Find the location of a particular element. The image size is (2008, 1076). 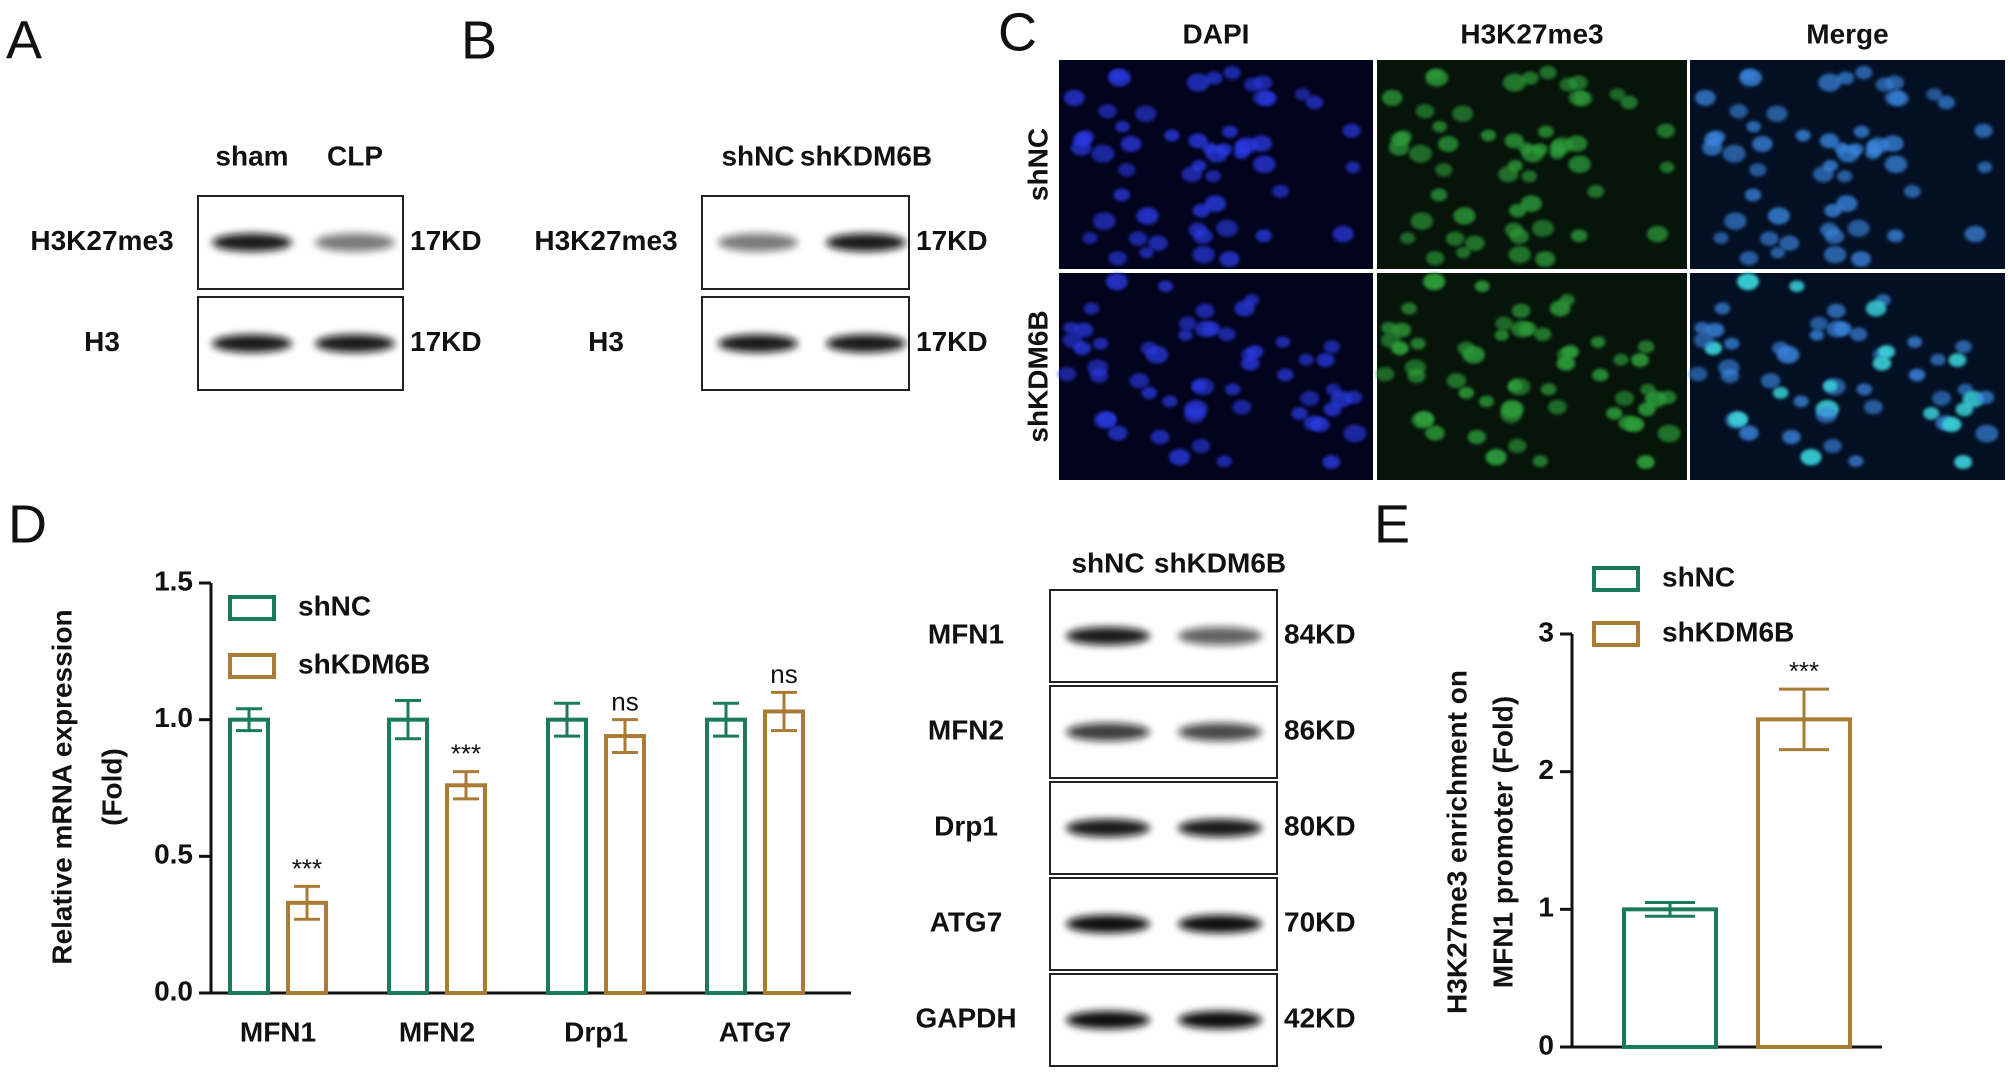

column-header: DAPI is located at coordinates (1216, 33).